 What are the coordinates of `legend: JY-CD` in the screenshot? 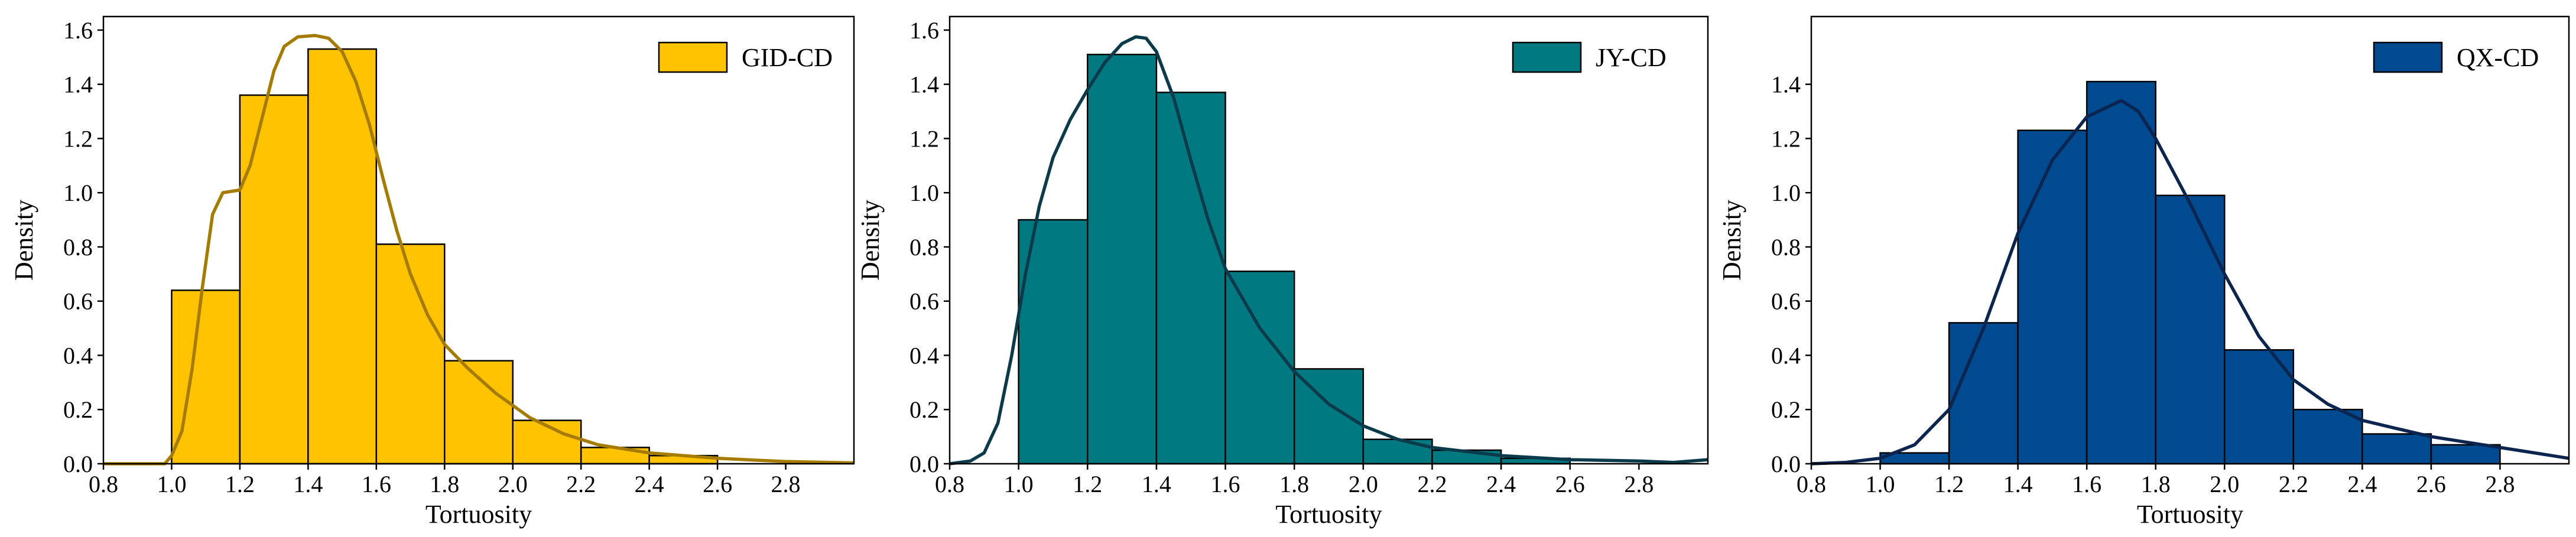 It's located at (1589, 57).